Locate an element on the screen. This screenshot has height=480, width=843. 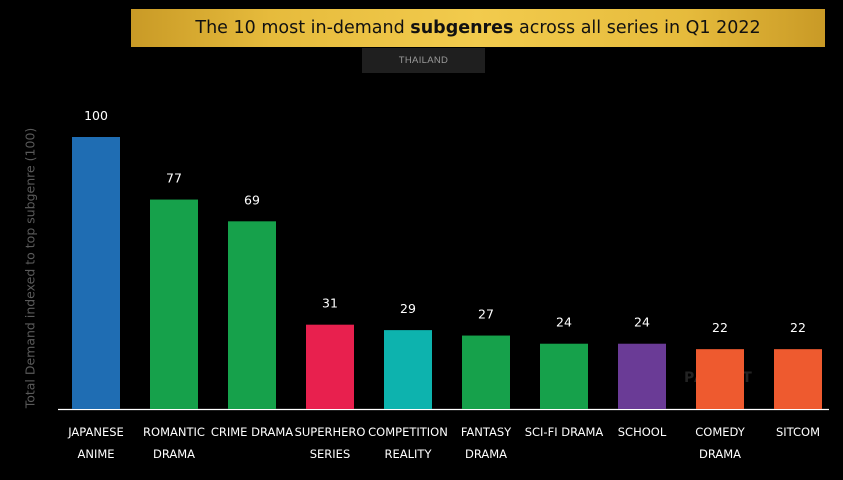
bar-value-label: 31 is located at coordinates (330, 303).